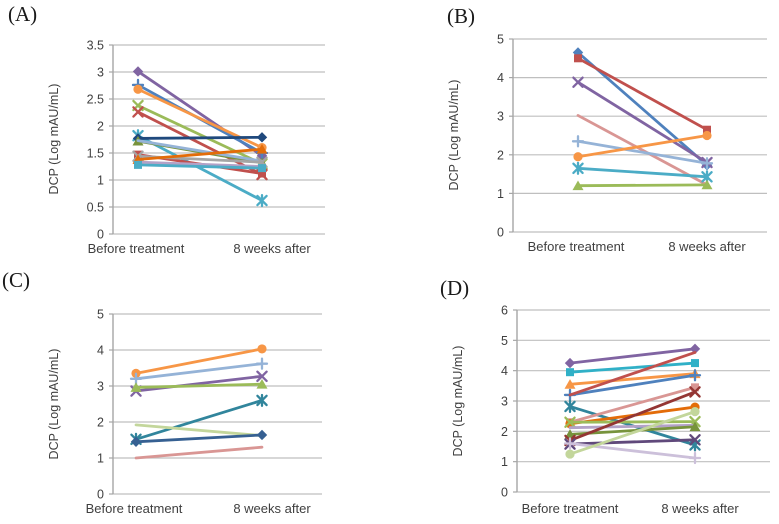 The image size is (779, 524). Describe the element at coordinates (272, 248) in the screenshot. I see `category-after-a: 8 weeks after` at that location.